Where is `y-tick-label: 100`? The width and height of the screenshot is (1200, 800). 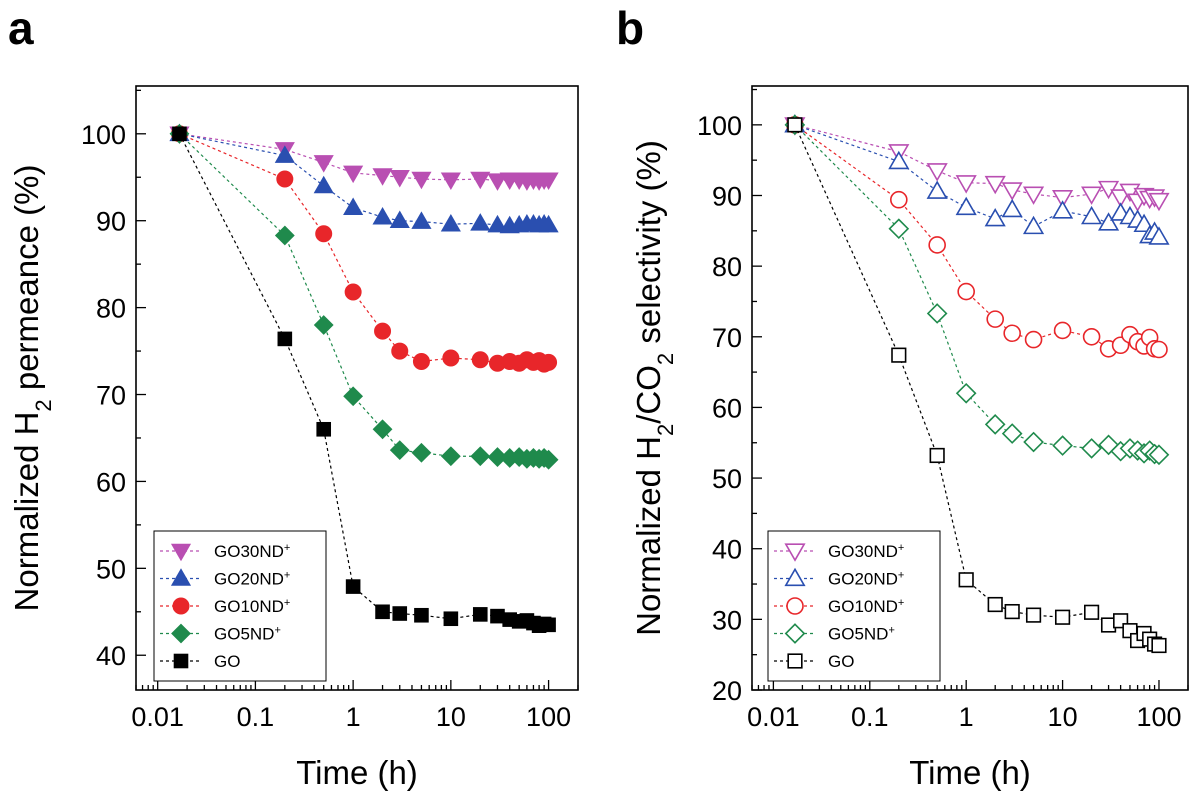 y-tick-label: 100 is located at coordinates (103, 135).